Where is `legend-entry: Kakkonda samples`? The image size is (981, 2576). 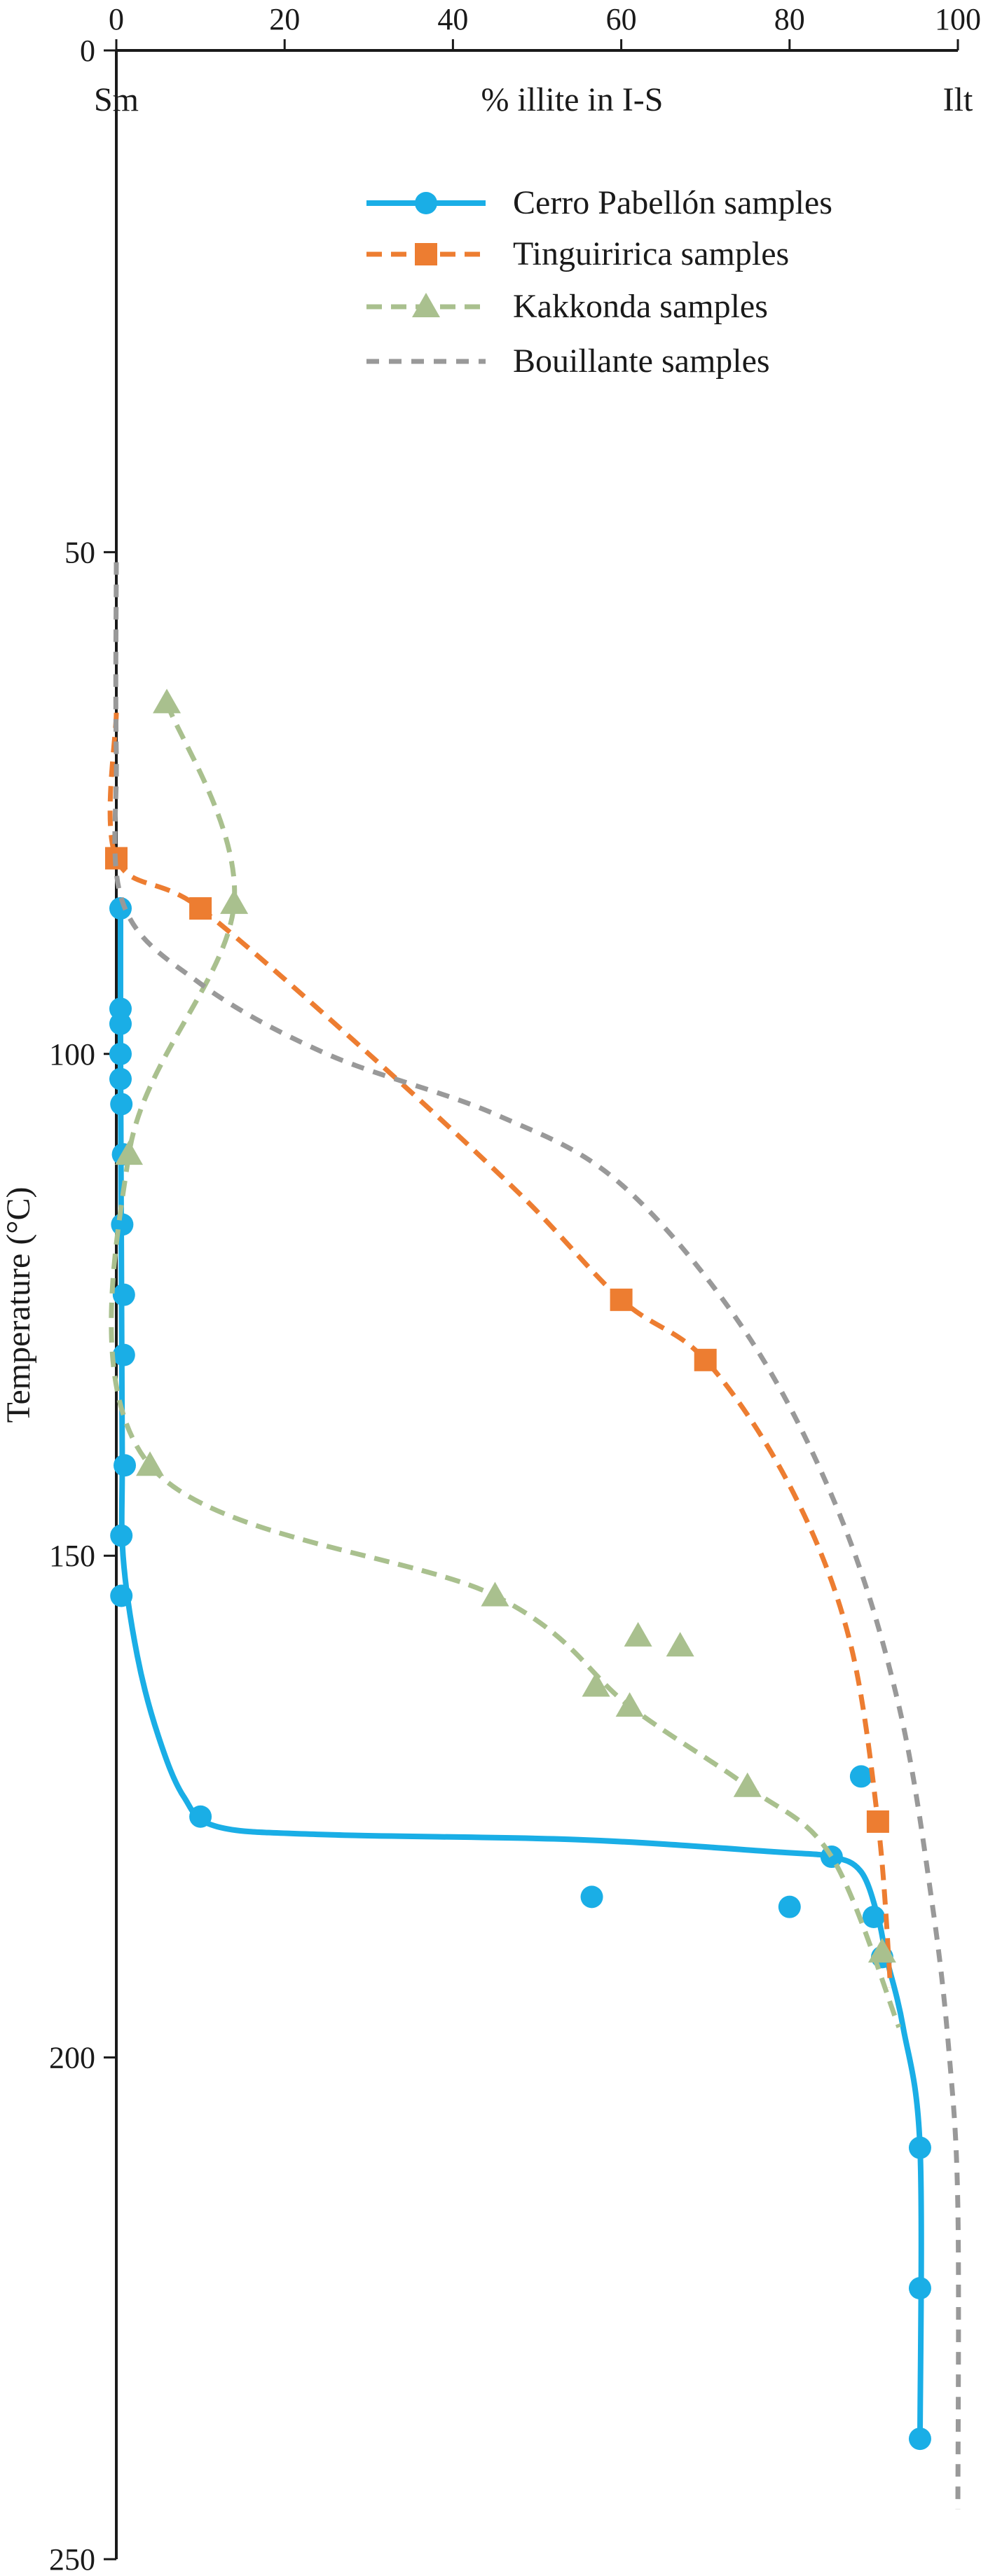
legend-entry: Kakkonda samples is located at coordinates (567, 306).